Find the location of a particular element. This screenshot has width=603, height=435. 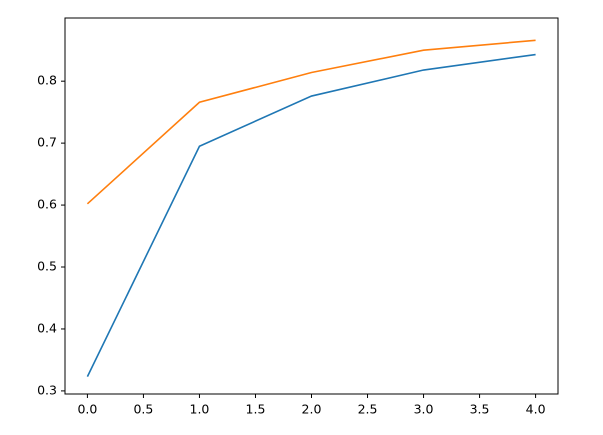

y-tick-label: 0.5 is located at coordinates (47, 266).